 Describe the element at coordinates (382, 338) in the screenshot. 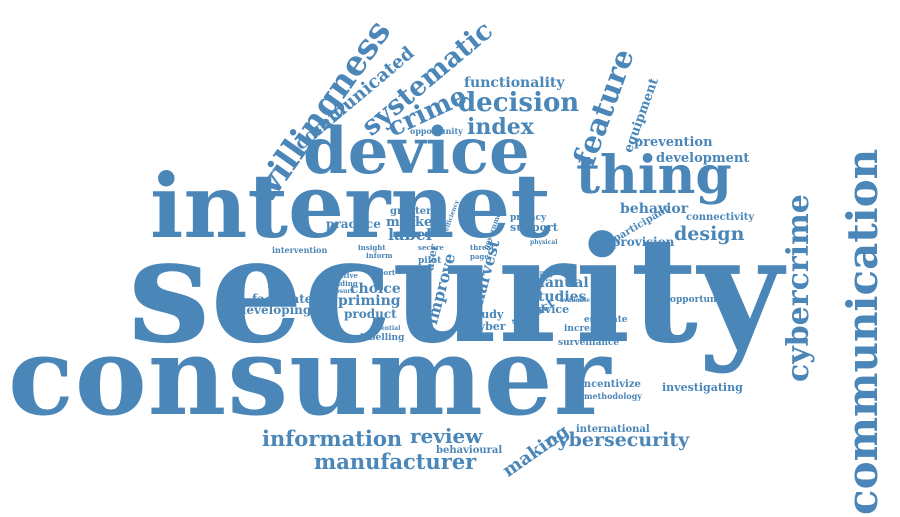

I see `word-labelling: labelling` at that location.